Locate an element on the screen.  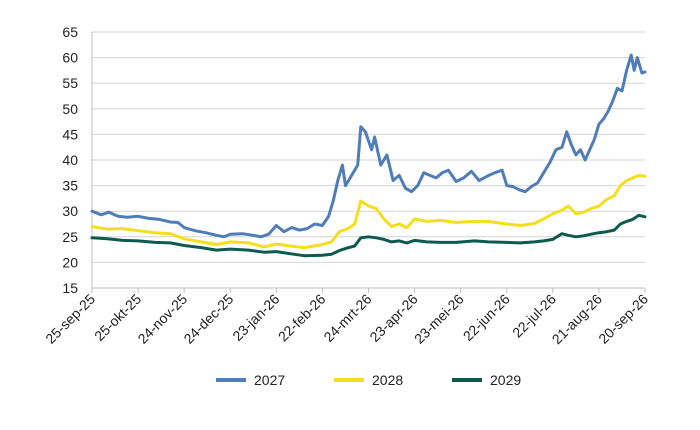
x-tick-label: 21-aug-26 is located at coordinates (577, 319).